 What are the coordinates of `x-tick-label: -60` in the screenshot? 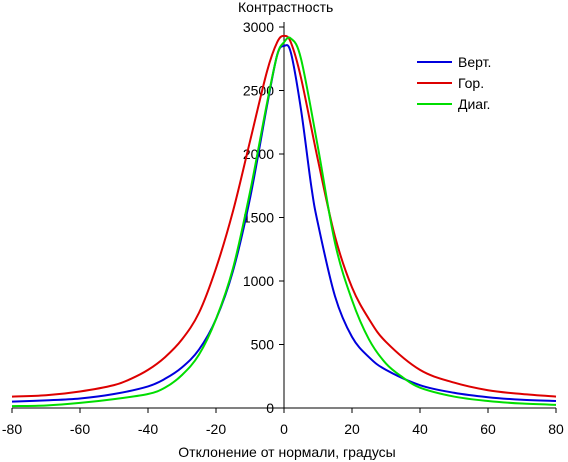 It's located at (80, 429).